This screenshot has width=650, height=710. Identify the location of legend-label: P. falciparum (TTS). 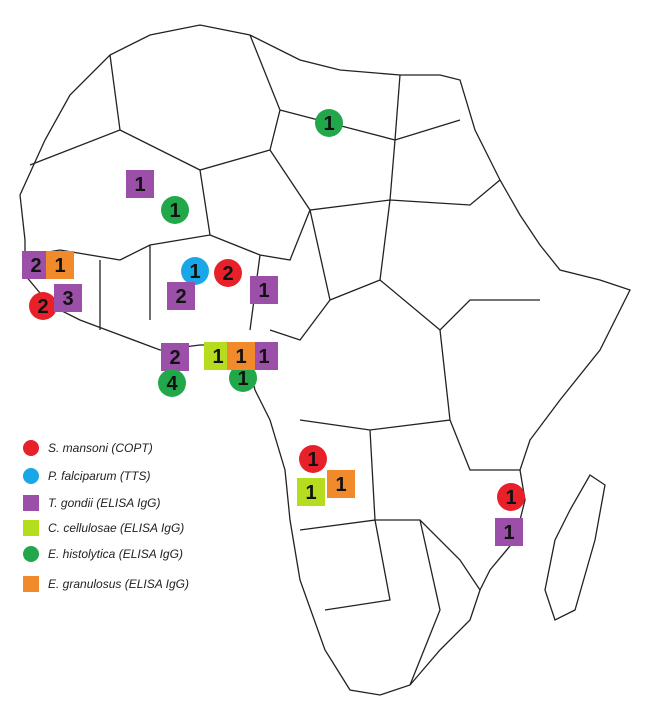
(99, 476).